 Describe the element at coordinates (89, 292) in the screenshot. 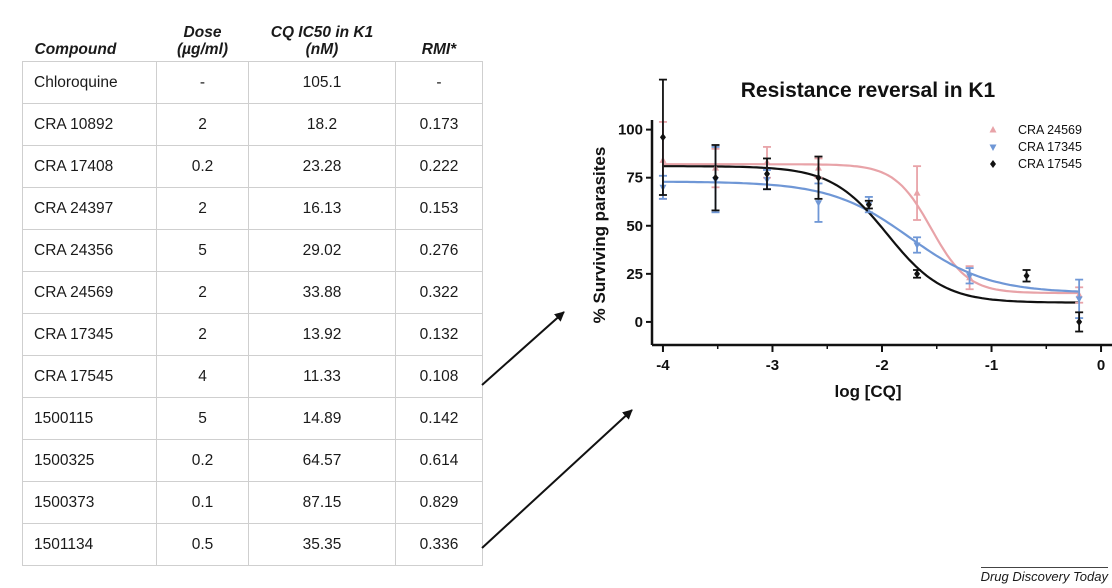

I see `cell-compound: CRA 24569` at that location.